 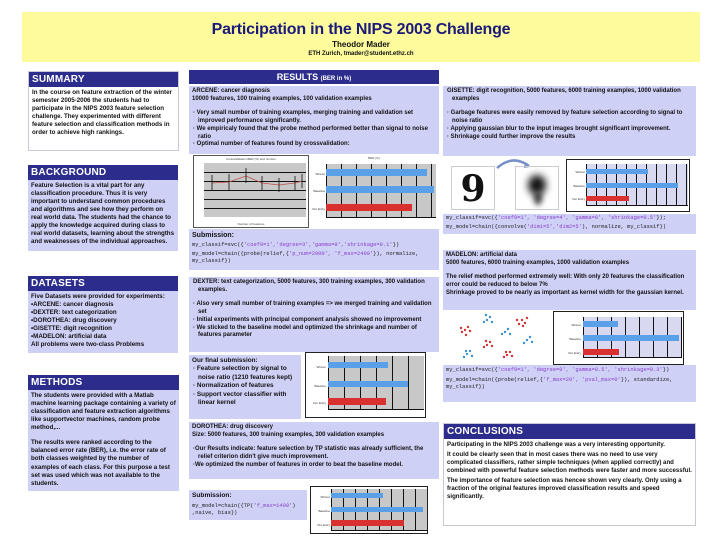 I want to click on digit-original: 9, so click(x=473, y=188).